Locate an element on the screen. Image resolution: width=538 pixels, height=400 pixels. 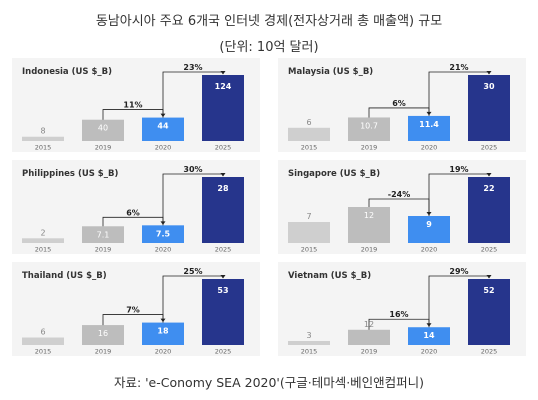
growth-label: 19% is located at coordinates (458, 169).